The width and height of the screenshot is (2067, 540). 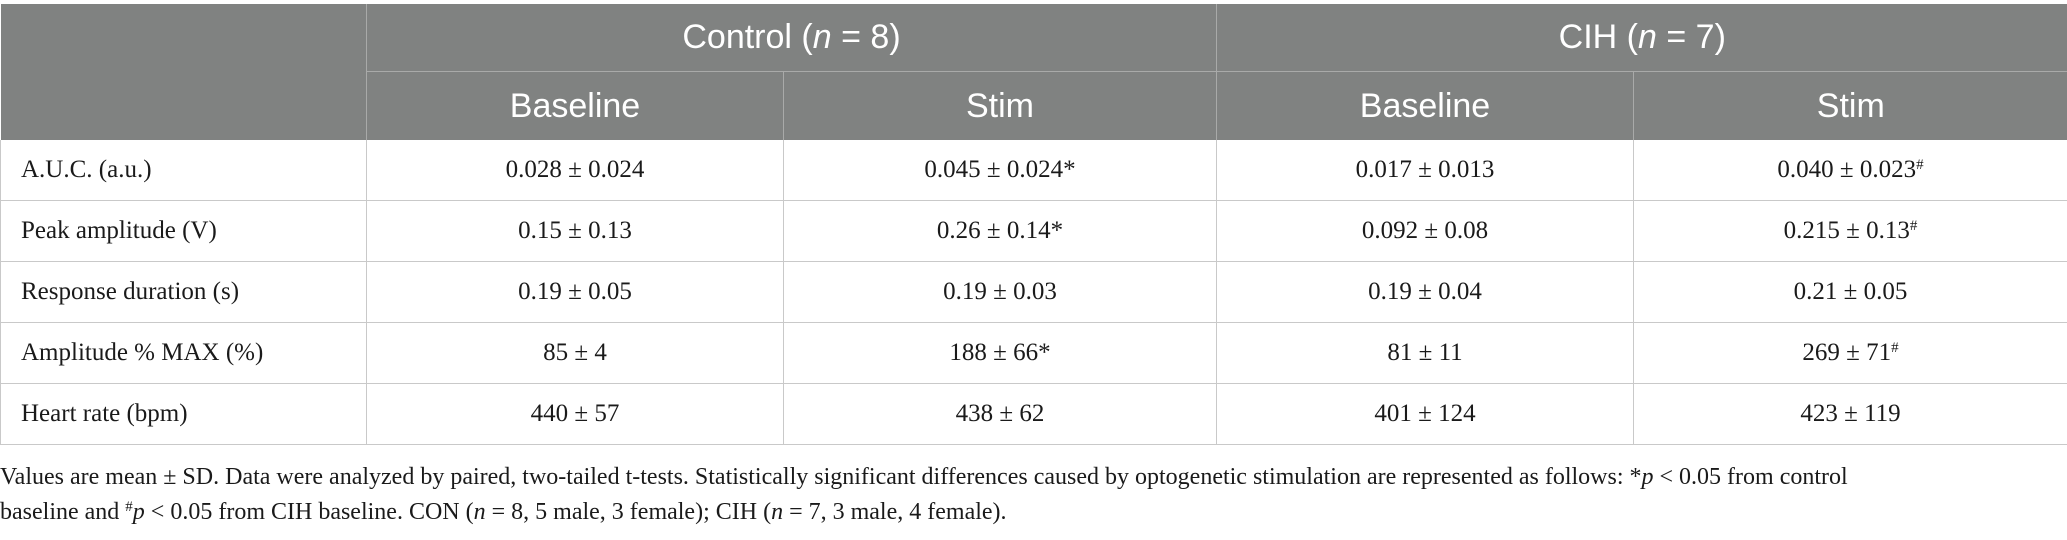 What do you see at coordinates (1850, 414) in the screenshot?
I see `table-cell: 423 ± 119` at bounding box center [1850, 414].